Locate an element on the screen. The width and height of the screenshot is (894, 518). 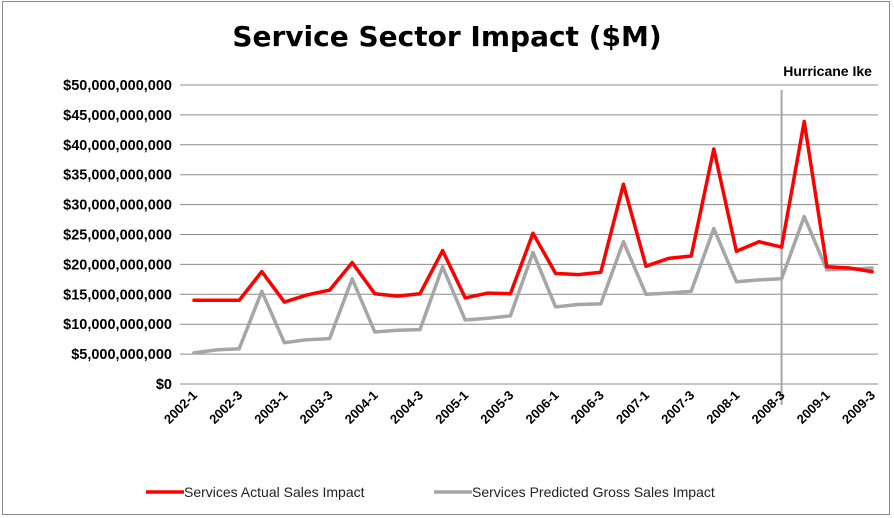
y-tick-label: $30,000,000,000 is located at coordinates (117, 206).